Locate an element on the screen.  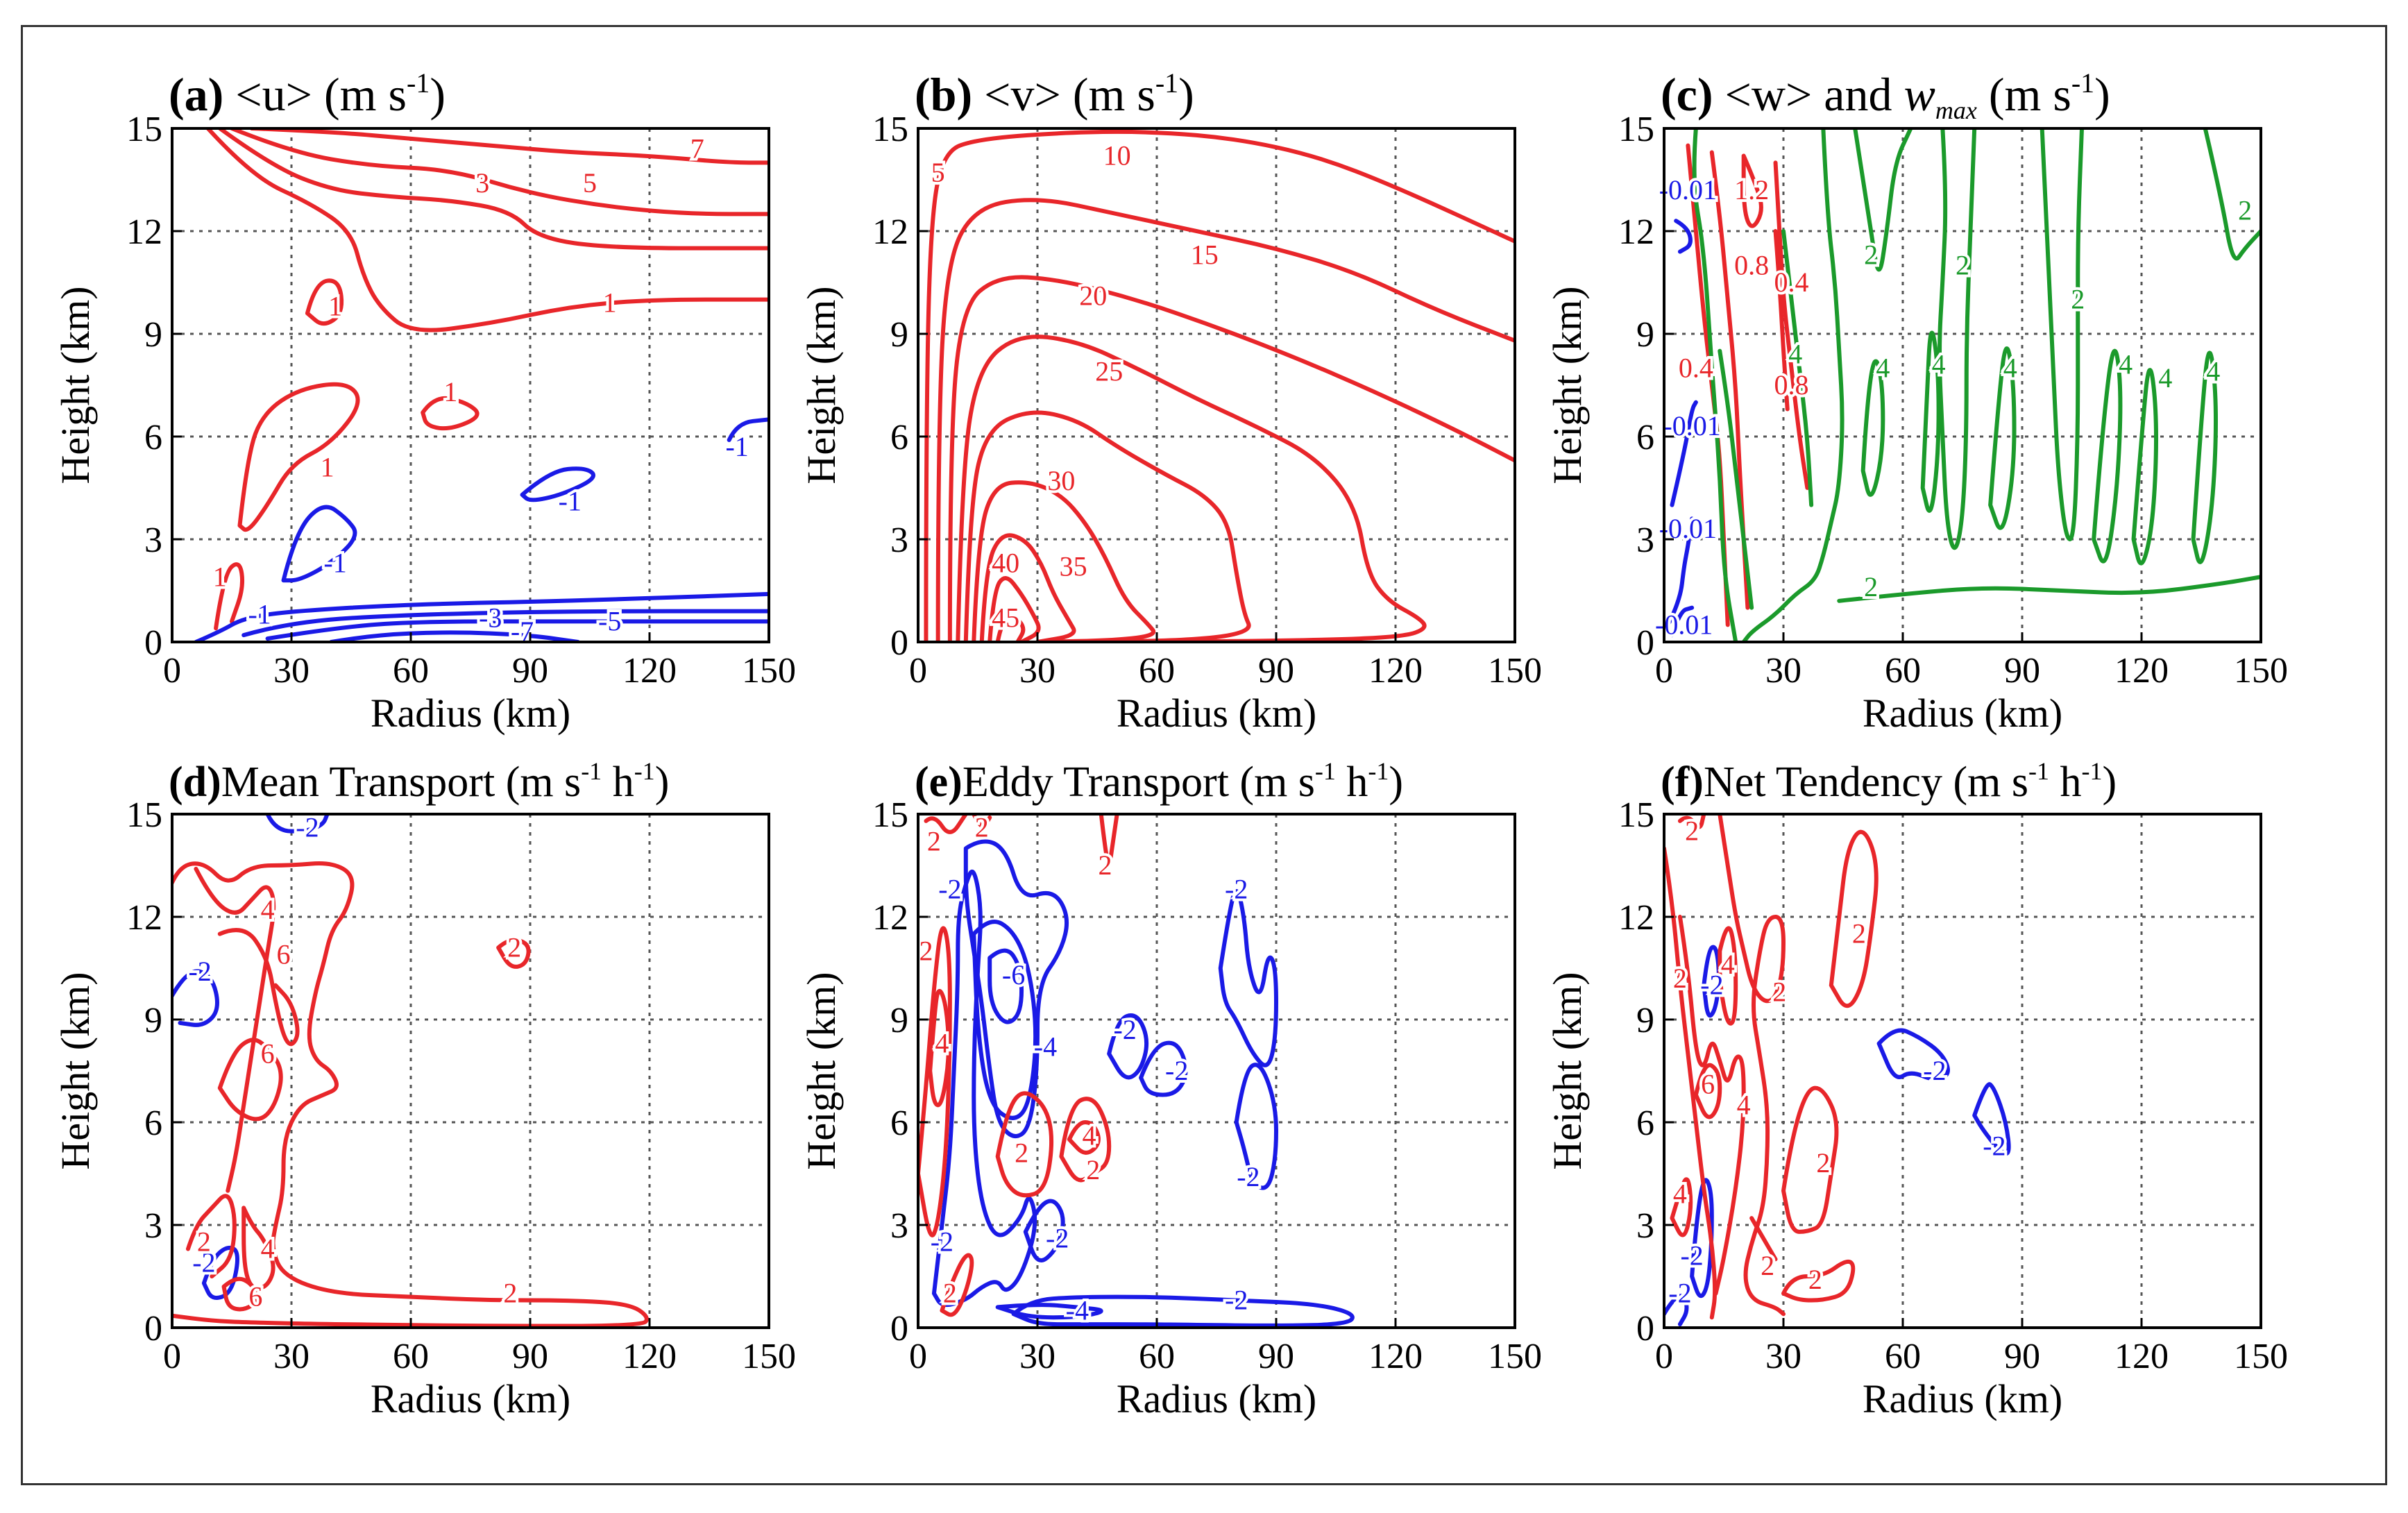
contour-label: 15 is located at coordinates (1205, 255).